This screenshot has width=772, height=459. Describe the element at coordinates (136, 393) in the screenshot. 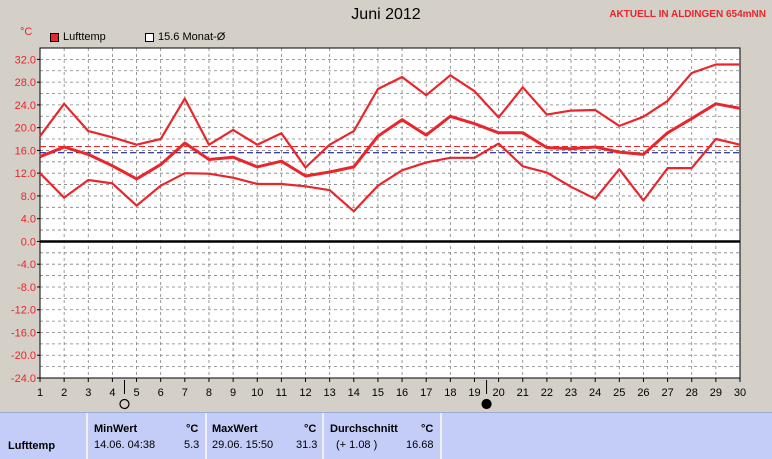

I see `x-tick-label: 5` at that location.